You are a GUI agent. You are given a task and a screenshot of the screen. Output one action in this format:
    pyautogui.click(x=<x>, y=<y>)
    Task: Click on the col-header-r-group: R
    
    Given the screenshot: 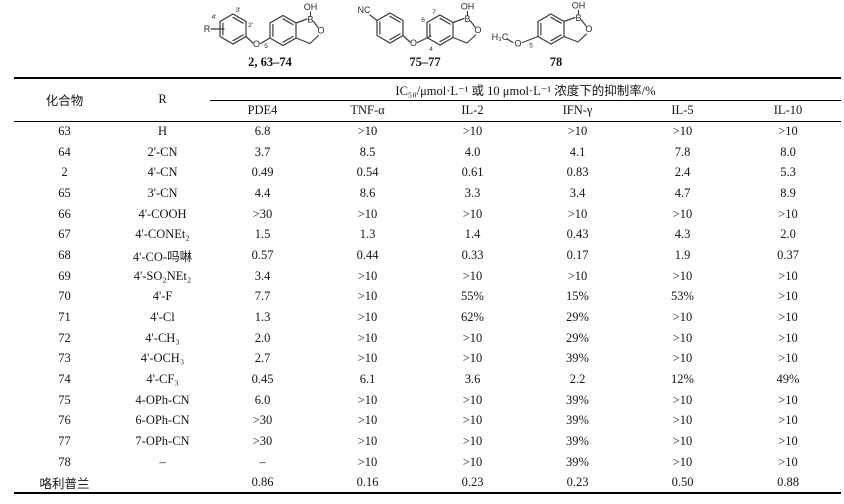 What is the action you would take?
    pyautogui.click(x=162, y=100)
    